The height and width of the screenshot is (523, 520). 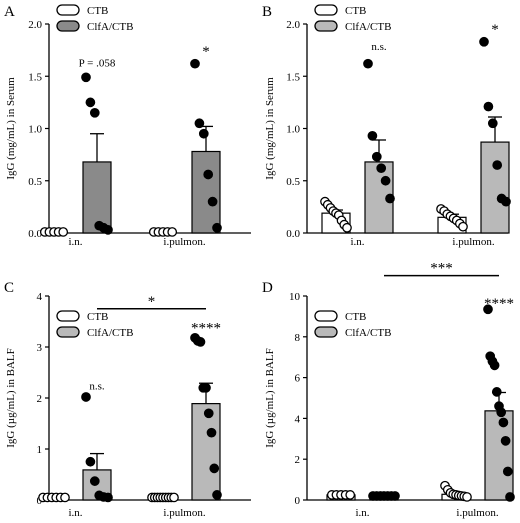 What do you see at coordinates (40, 348) in the screenshot?
I see `y-tick-label: 3` at bounding box center [40, 348].